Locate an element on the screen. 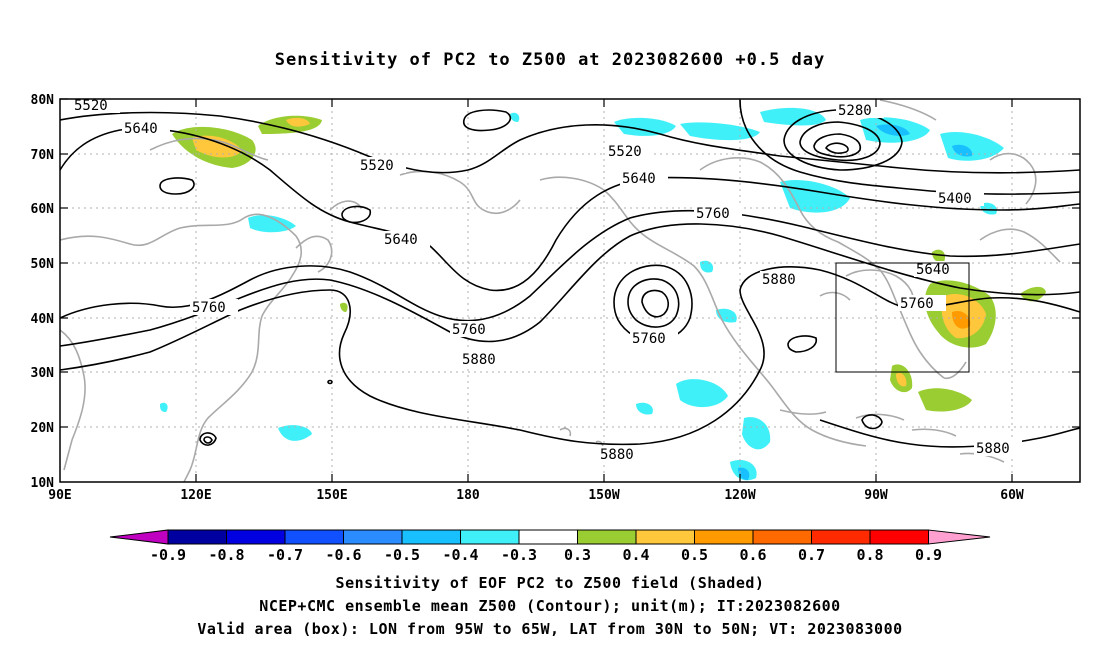  colorbar-label: -0.8 is located at coordinates (226, 555).